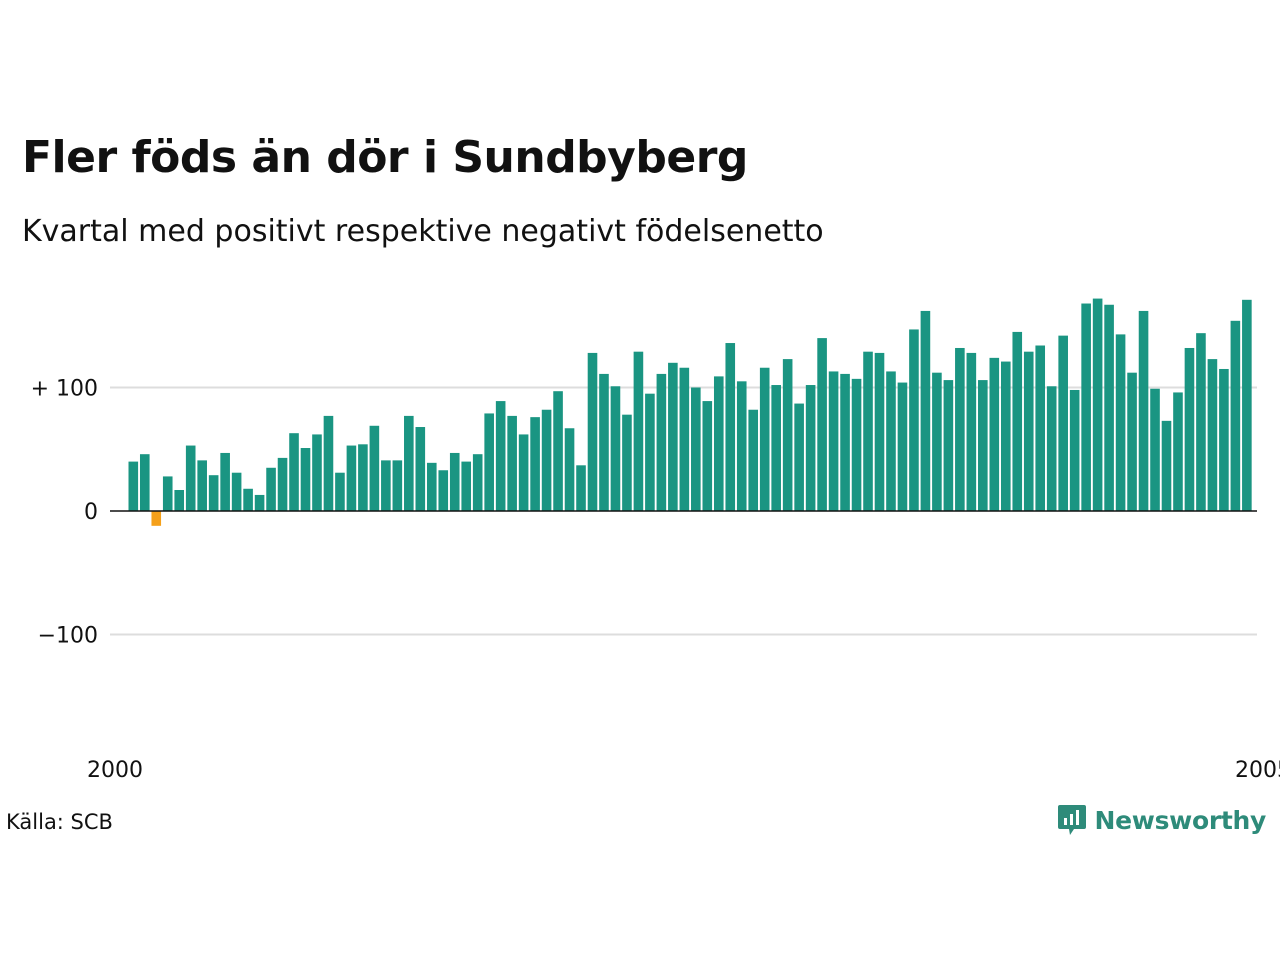 This screenshot has width=1280, height=960. I want to click on y-tick-label: + 100, so click(64, 389).